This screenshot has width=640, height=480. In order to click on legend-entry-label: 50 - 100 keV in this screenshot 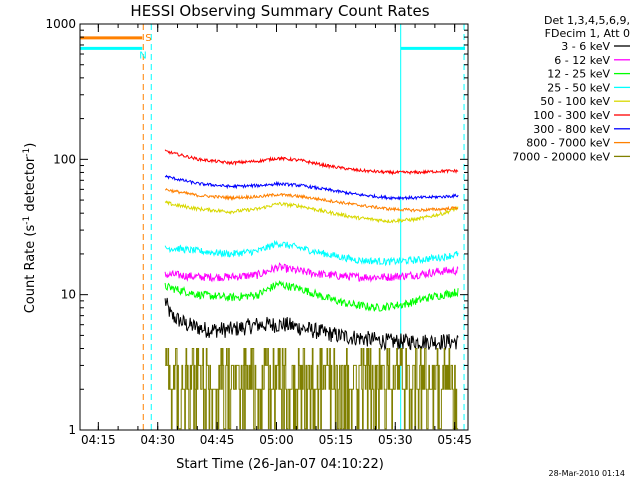, I will do `click(575, 101)`.